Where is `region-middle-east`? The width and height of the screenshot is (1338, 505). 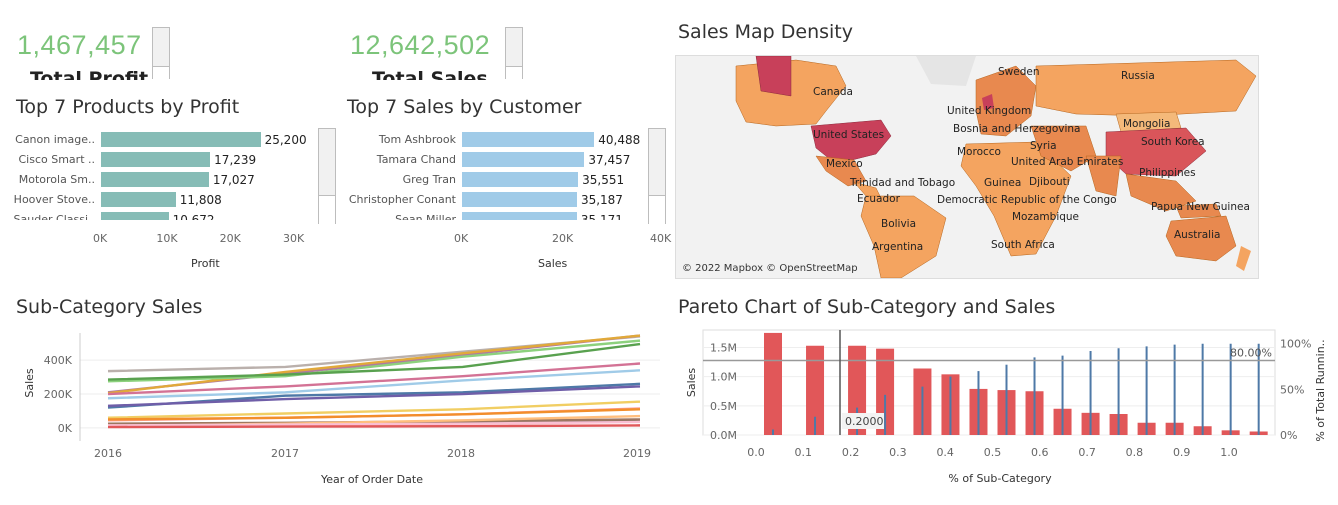 region-middle-east is located at coordinates (1063, 148).